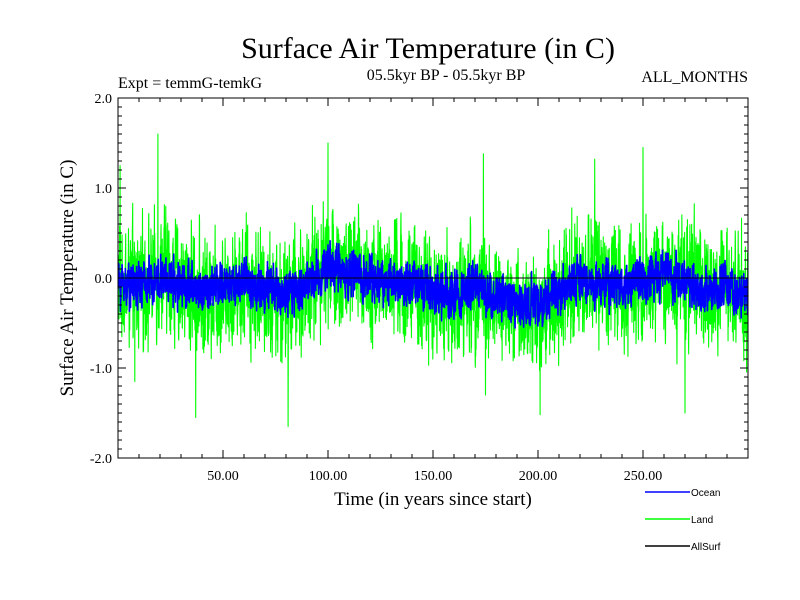 Image resolution: width=800 pixels, height=600 pixels. Describe the element at coordinates (428, 48) in the screenshot. I see `chart-title: Surface Air Temperature (in C)` at that location.